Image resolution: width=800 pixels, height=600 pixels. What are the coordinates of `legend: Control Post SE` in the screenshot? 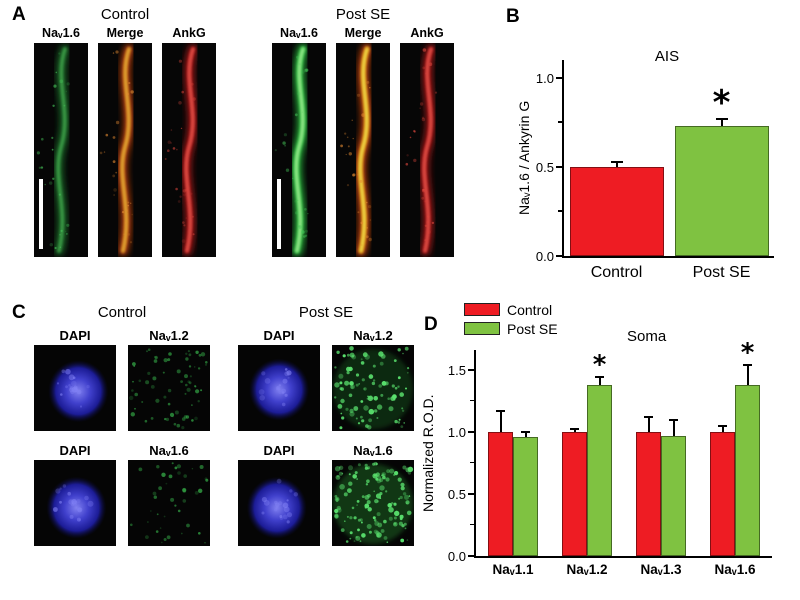 It's located at (511, 319).